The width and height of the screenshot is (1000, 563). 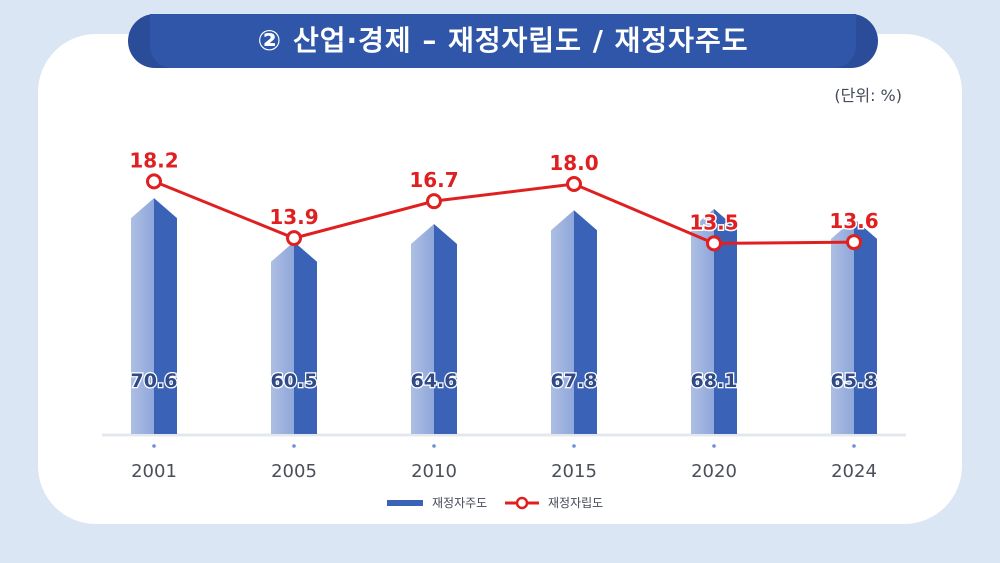 What do you see at coordinates (854, 381) in the screenshot?
I see `bar-value-label: 65.8` at bounding box center [854, 381].